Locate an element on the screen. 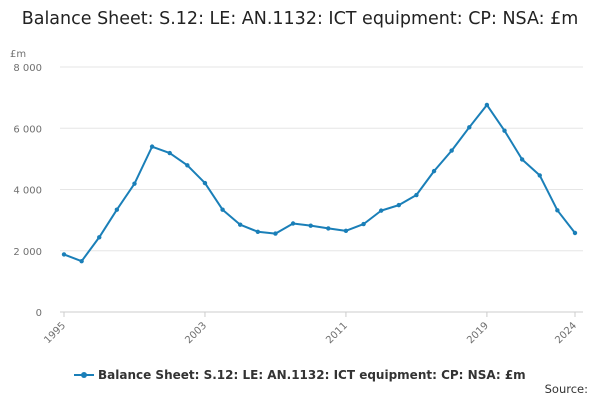 The image size is (600, 400). y-tick-label: 0 is located at coordinates (39, 313).